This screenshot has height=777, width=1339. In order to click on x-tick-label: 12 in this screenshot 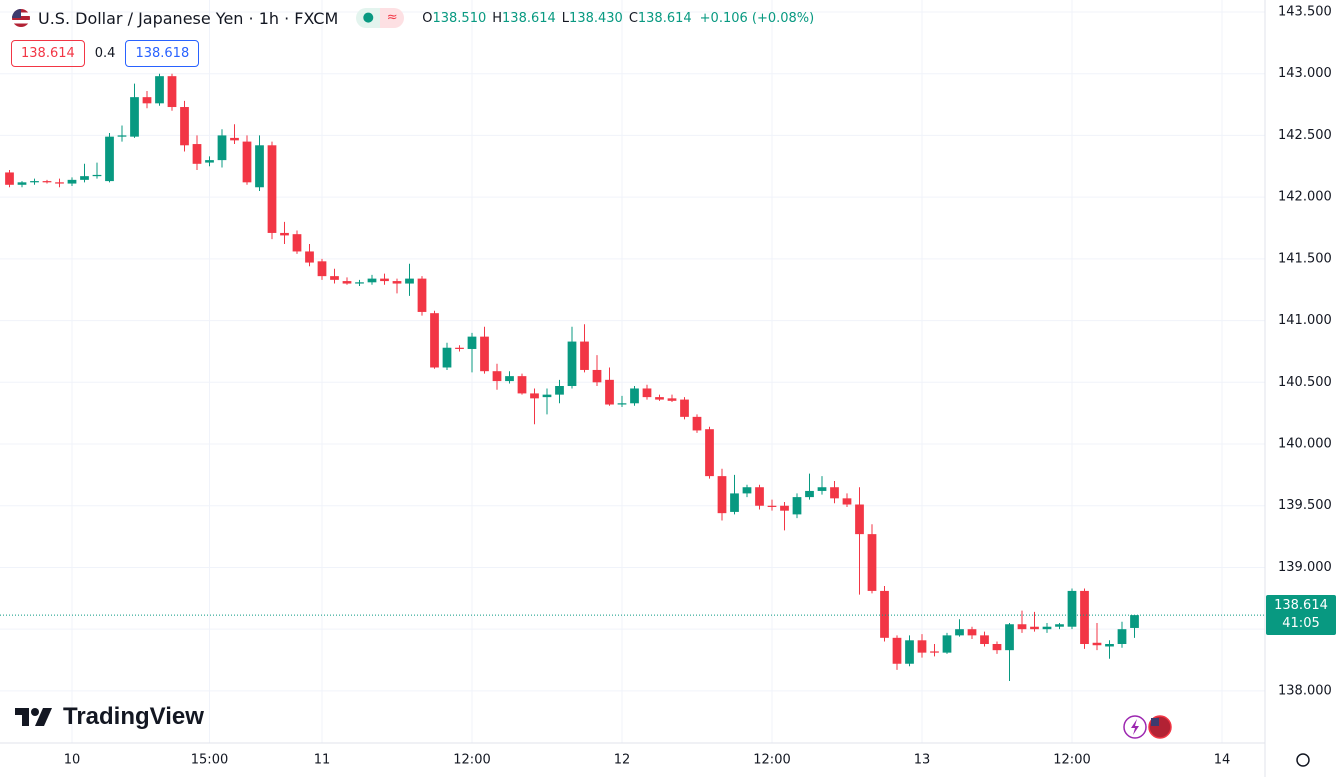, I will do `click(622, 760)`.